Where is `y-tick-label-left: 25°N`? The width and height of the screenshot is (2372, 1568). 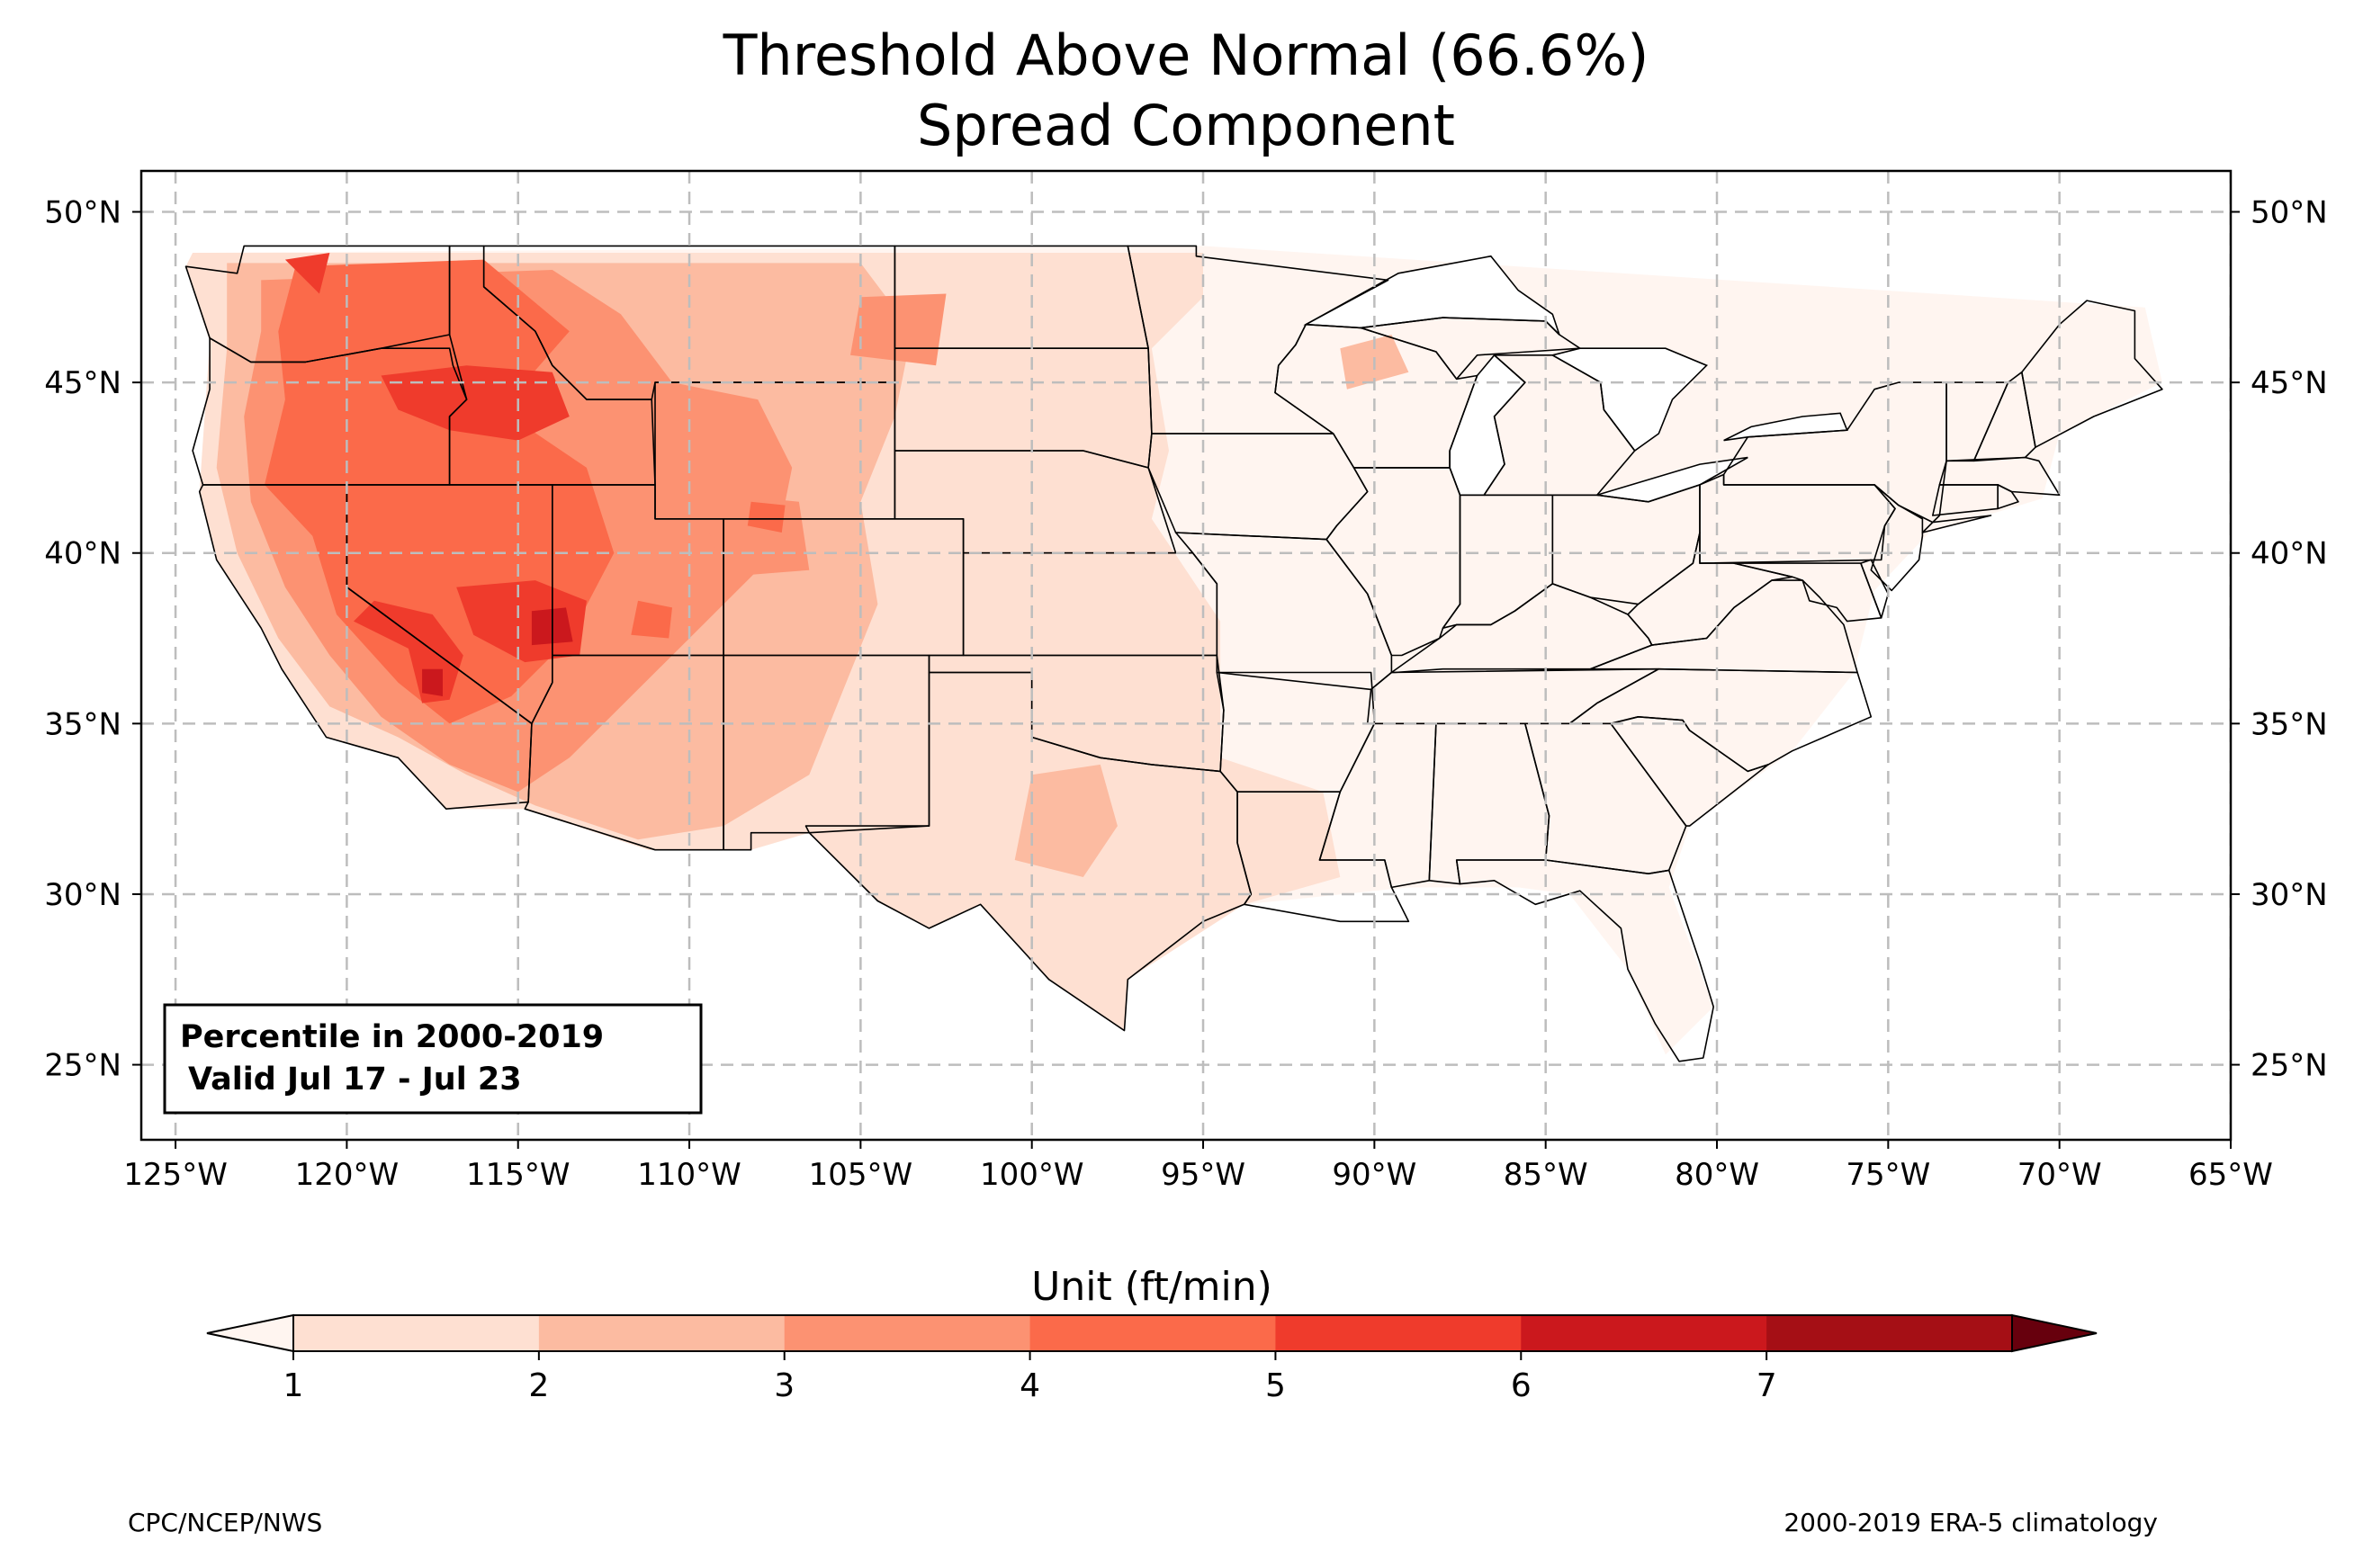
y-tick-label-left: 25°N is located at coordinates (82, 1066).